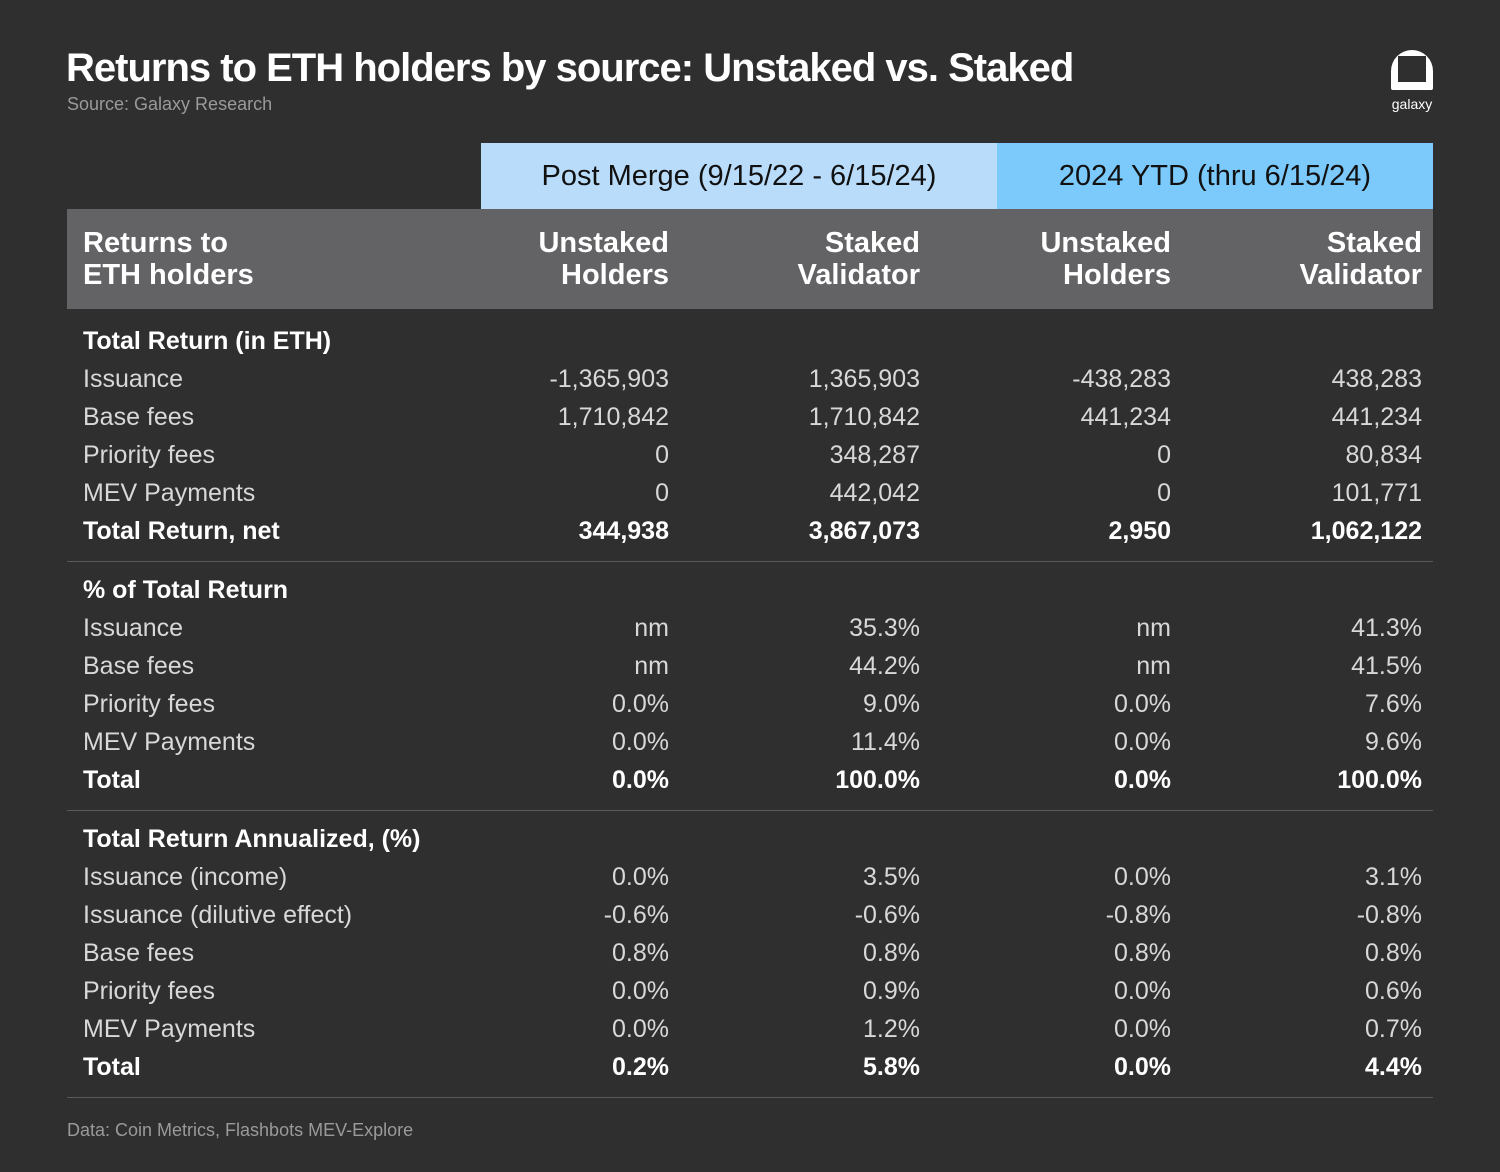  Describe the element at coordinates (891, 991) in the screenshot. I see `table-cell: 0.9%` at that location.